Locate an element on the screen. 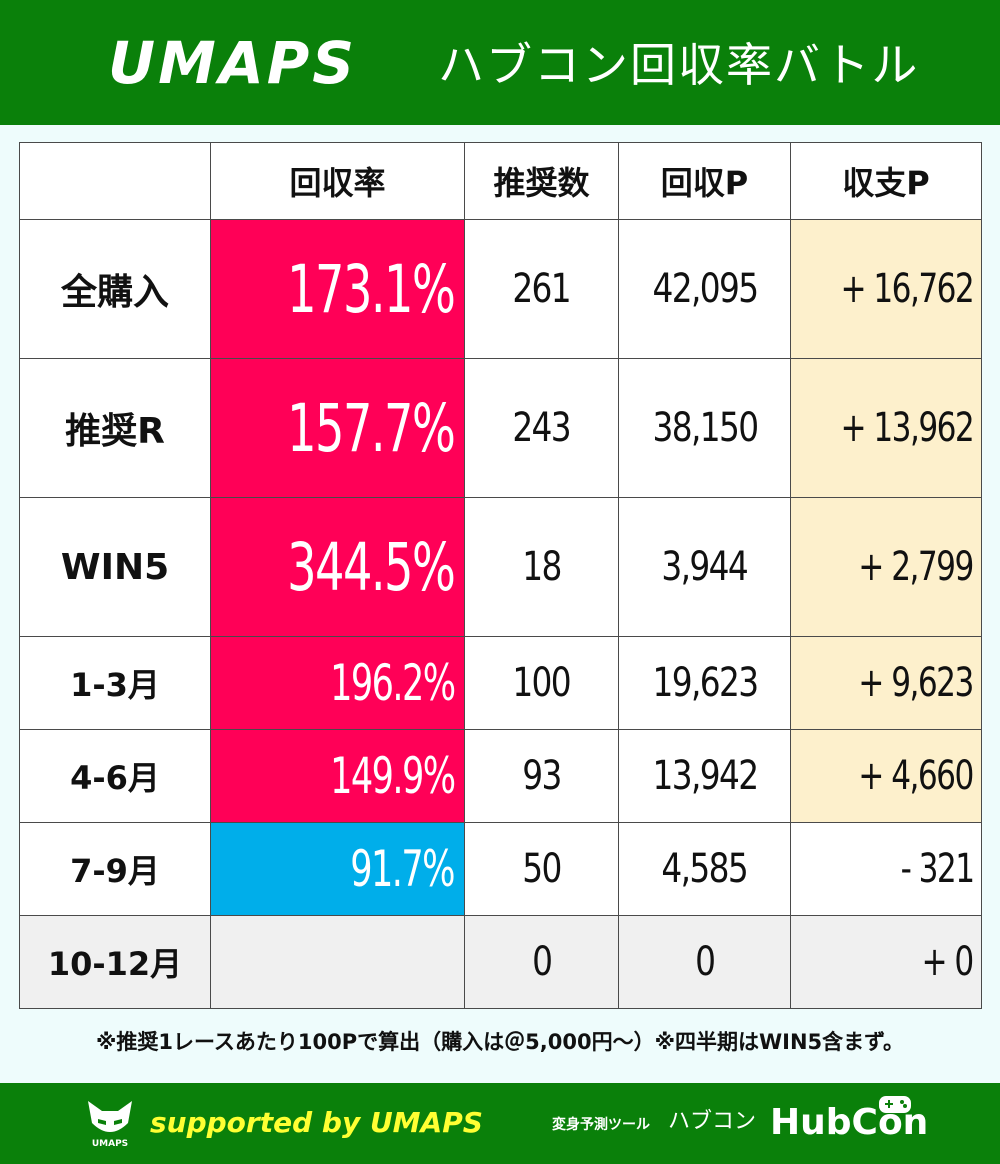  table-header-row: 回収率 推奨数 回収P 収支P is located at coordinates (500, 181).